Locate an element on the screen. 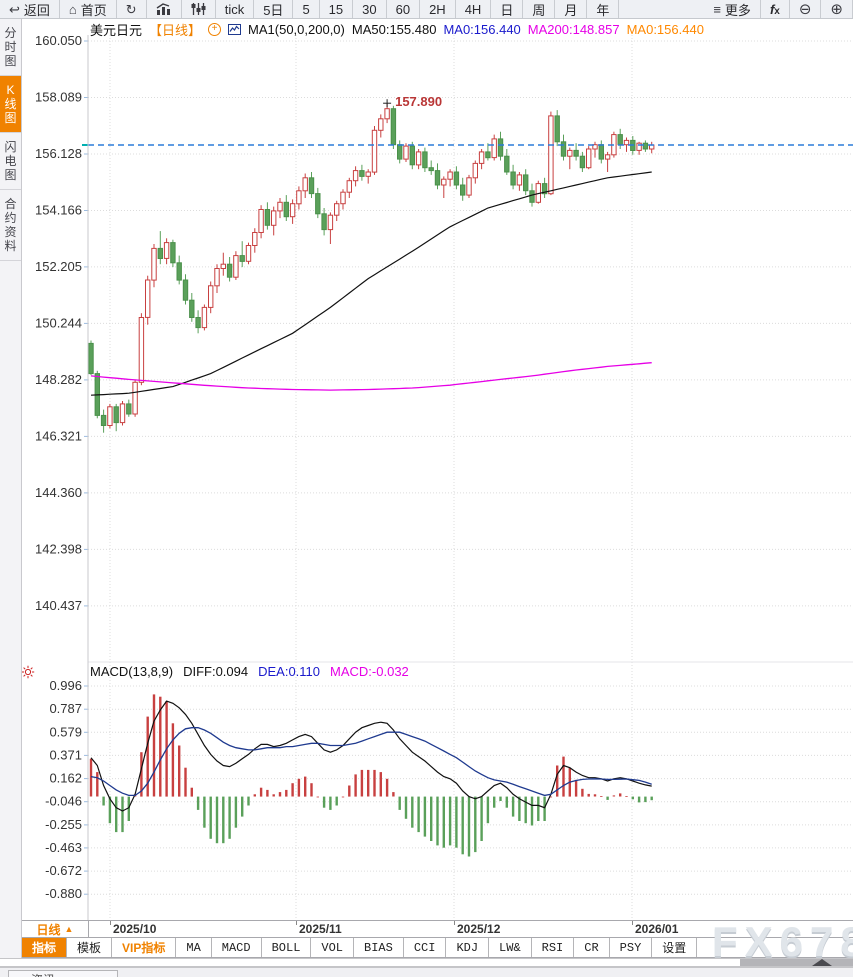 The width and height of the screenshot is (853, 977). toolbar-sliders-button is located at coordinates (199, 9).